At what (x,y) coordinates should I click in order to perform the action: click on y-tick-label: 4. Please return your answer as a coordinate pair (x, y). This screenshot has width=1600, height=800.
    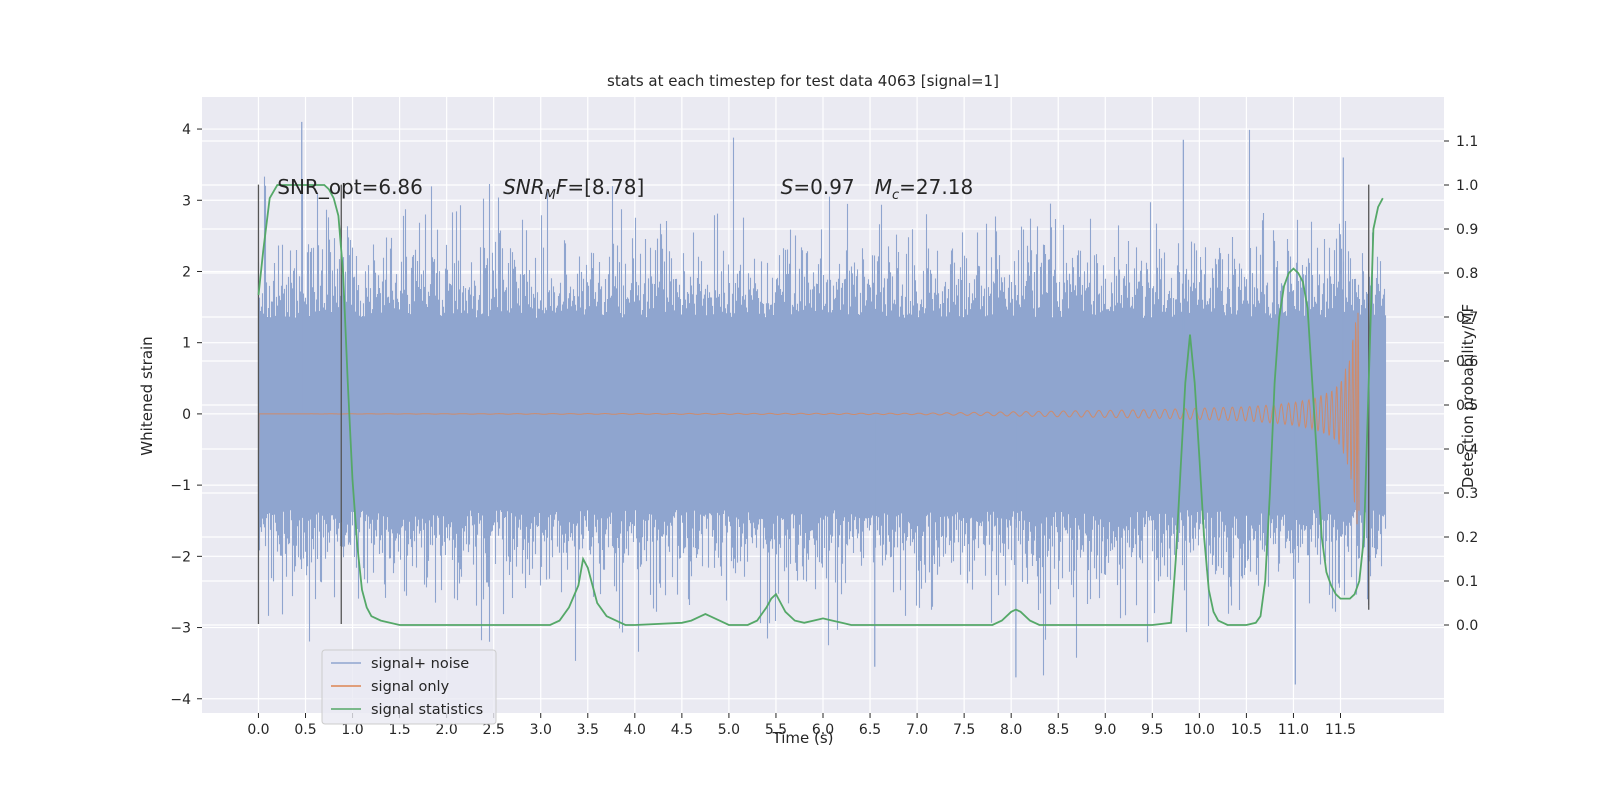
    Looking at the image, I should click on (186, 130).